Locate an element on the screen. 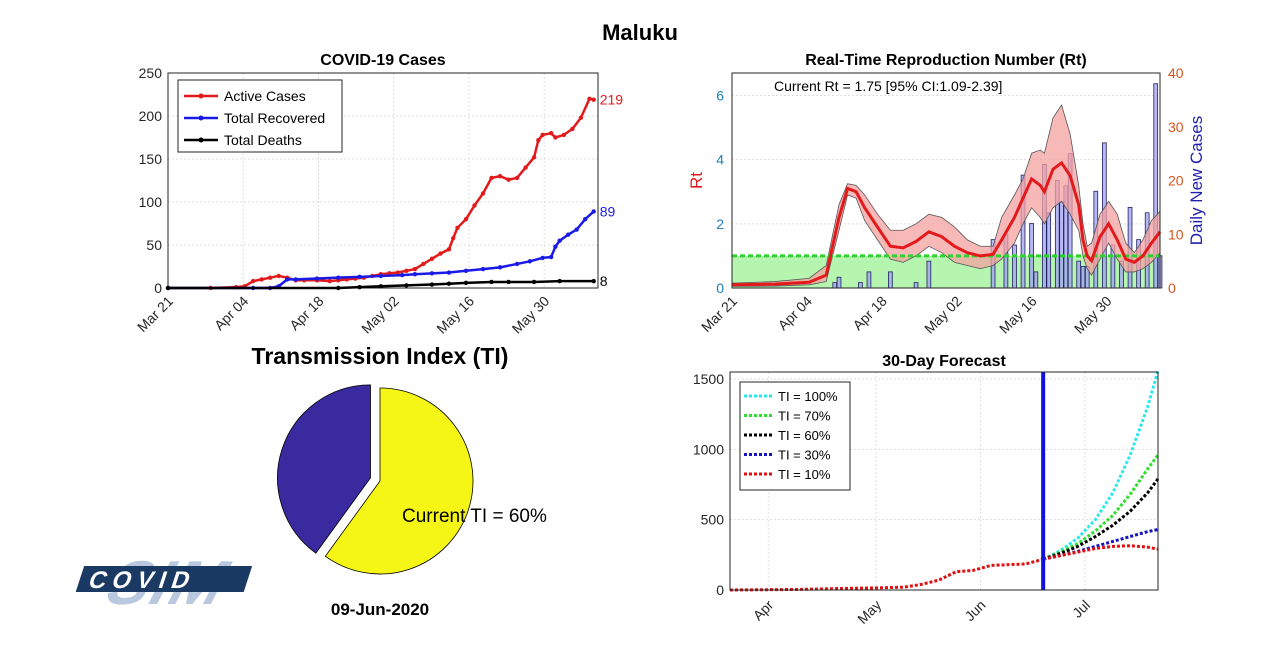  legend: Active Cases Total Recovered Total Deaths is located at coordinates (260, 116).